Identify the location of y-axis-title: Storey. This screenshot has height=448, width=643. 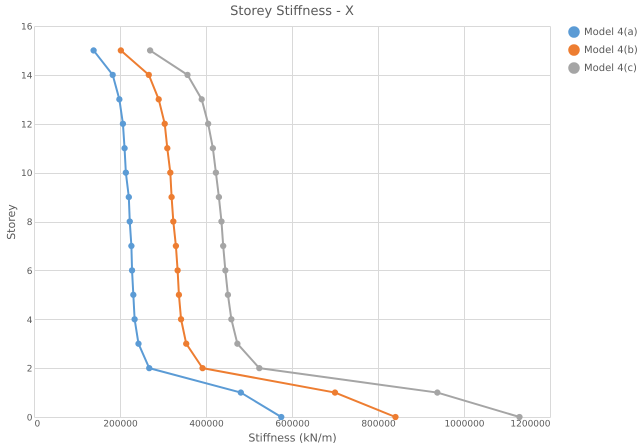
(11, 222).